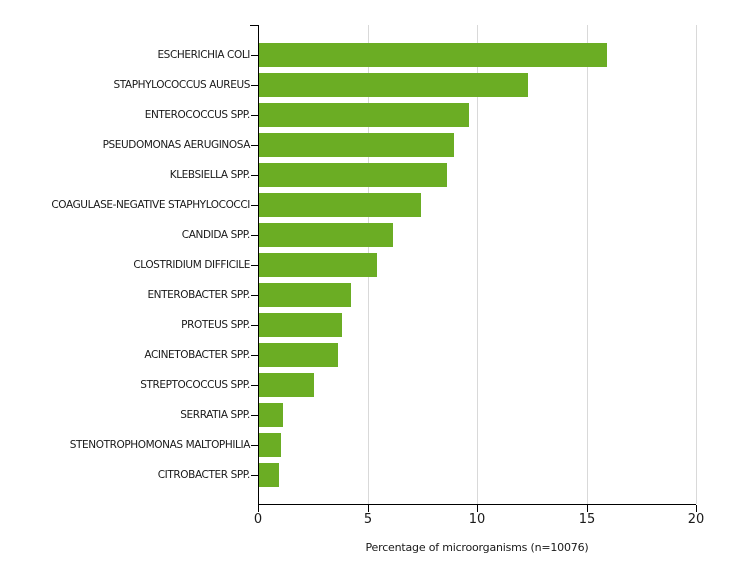 The width and height of the screenshot is (729, 580). Describe the element at coordinates (368, 519) in the screenshot. I see `x-tick-label: 5` at that location.